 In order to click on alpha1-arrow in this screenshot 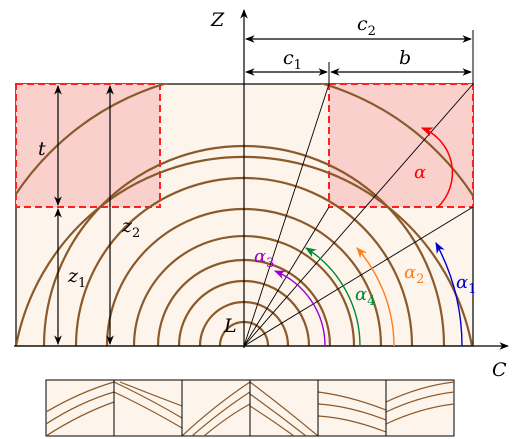, I will do `click(449, 294)`.